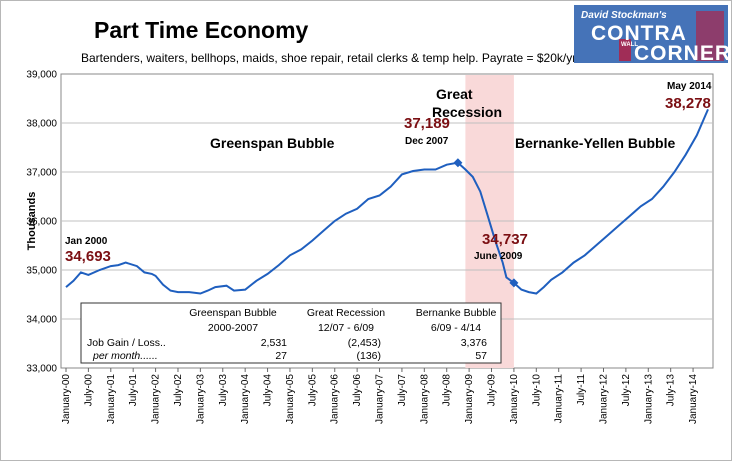 Image resolution: width=732 pixels, height=465 pixels. Describe the element at coordinates (41, 320) in the screenshot. I see `y-tick-label: 34,000` at that location.